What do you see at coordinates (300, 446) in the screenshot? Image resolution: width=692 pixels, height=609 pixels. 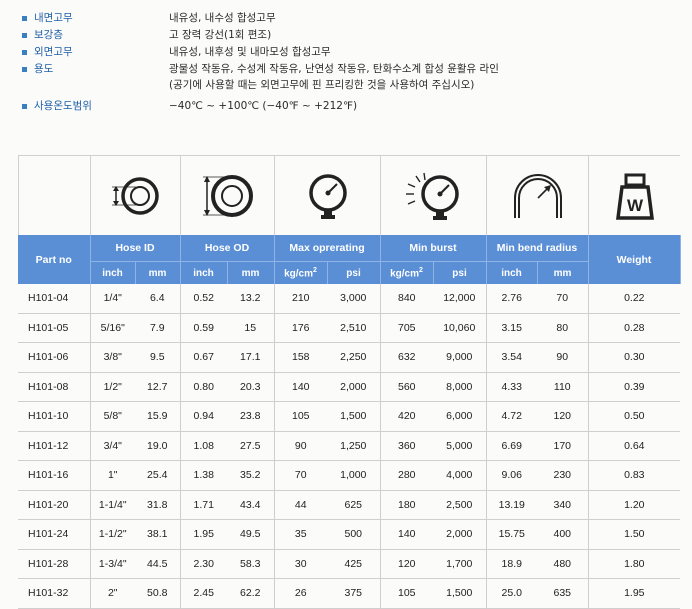 I see `cell-max-op-kgcm2: 90` at bounding box center [300, 446].